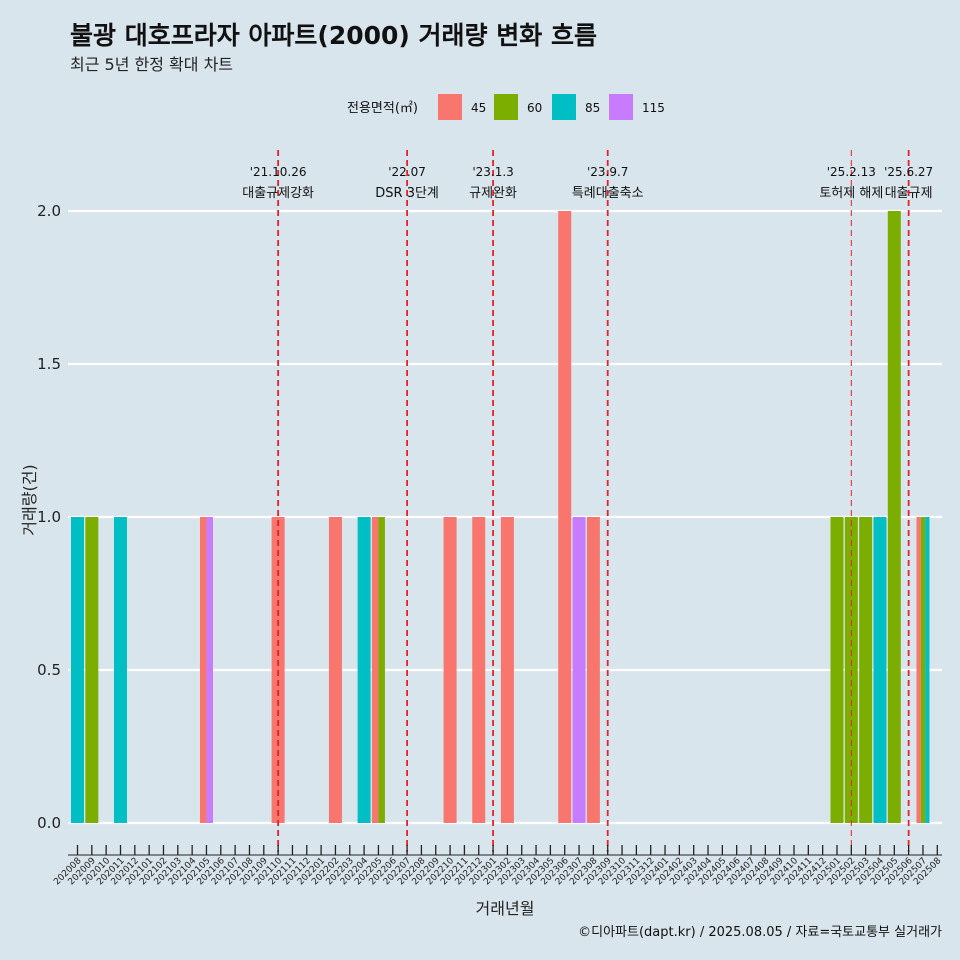  I want to click on legend-label-45: 45, so click(478, 108).